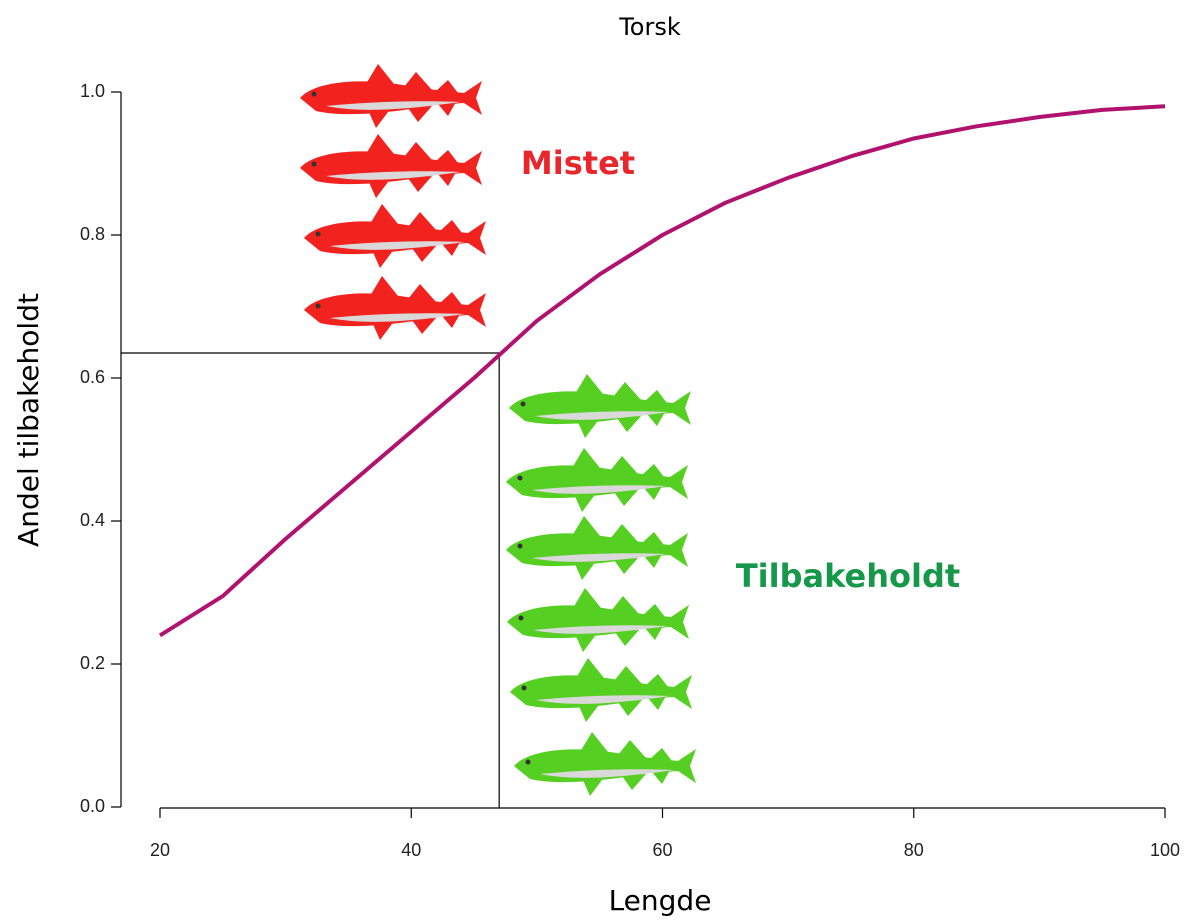 This screenshot has height=920, width=1188. I want to click on annotation: Mistet, so click(578, 163).